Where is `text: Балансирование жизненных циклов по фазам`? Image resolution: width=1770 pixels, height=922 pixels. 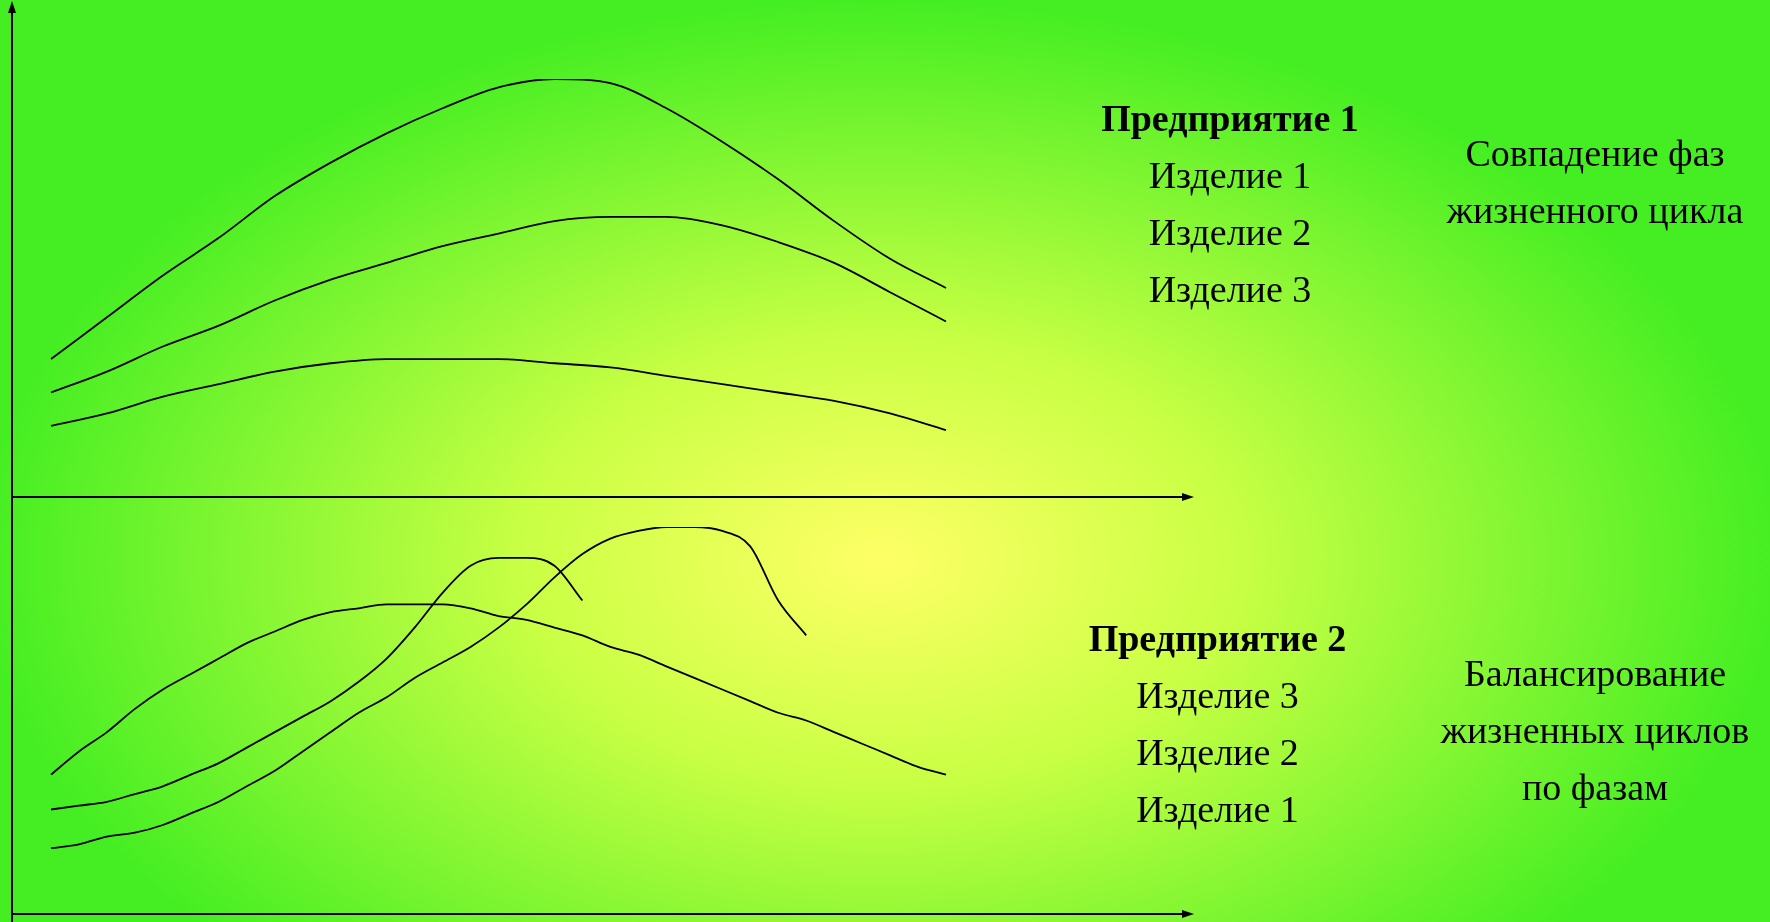 text: Балансирование жизненных циклов по фазам is located at coordinates (1595, 730).